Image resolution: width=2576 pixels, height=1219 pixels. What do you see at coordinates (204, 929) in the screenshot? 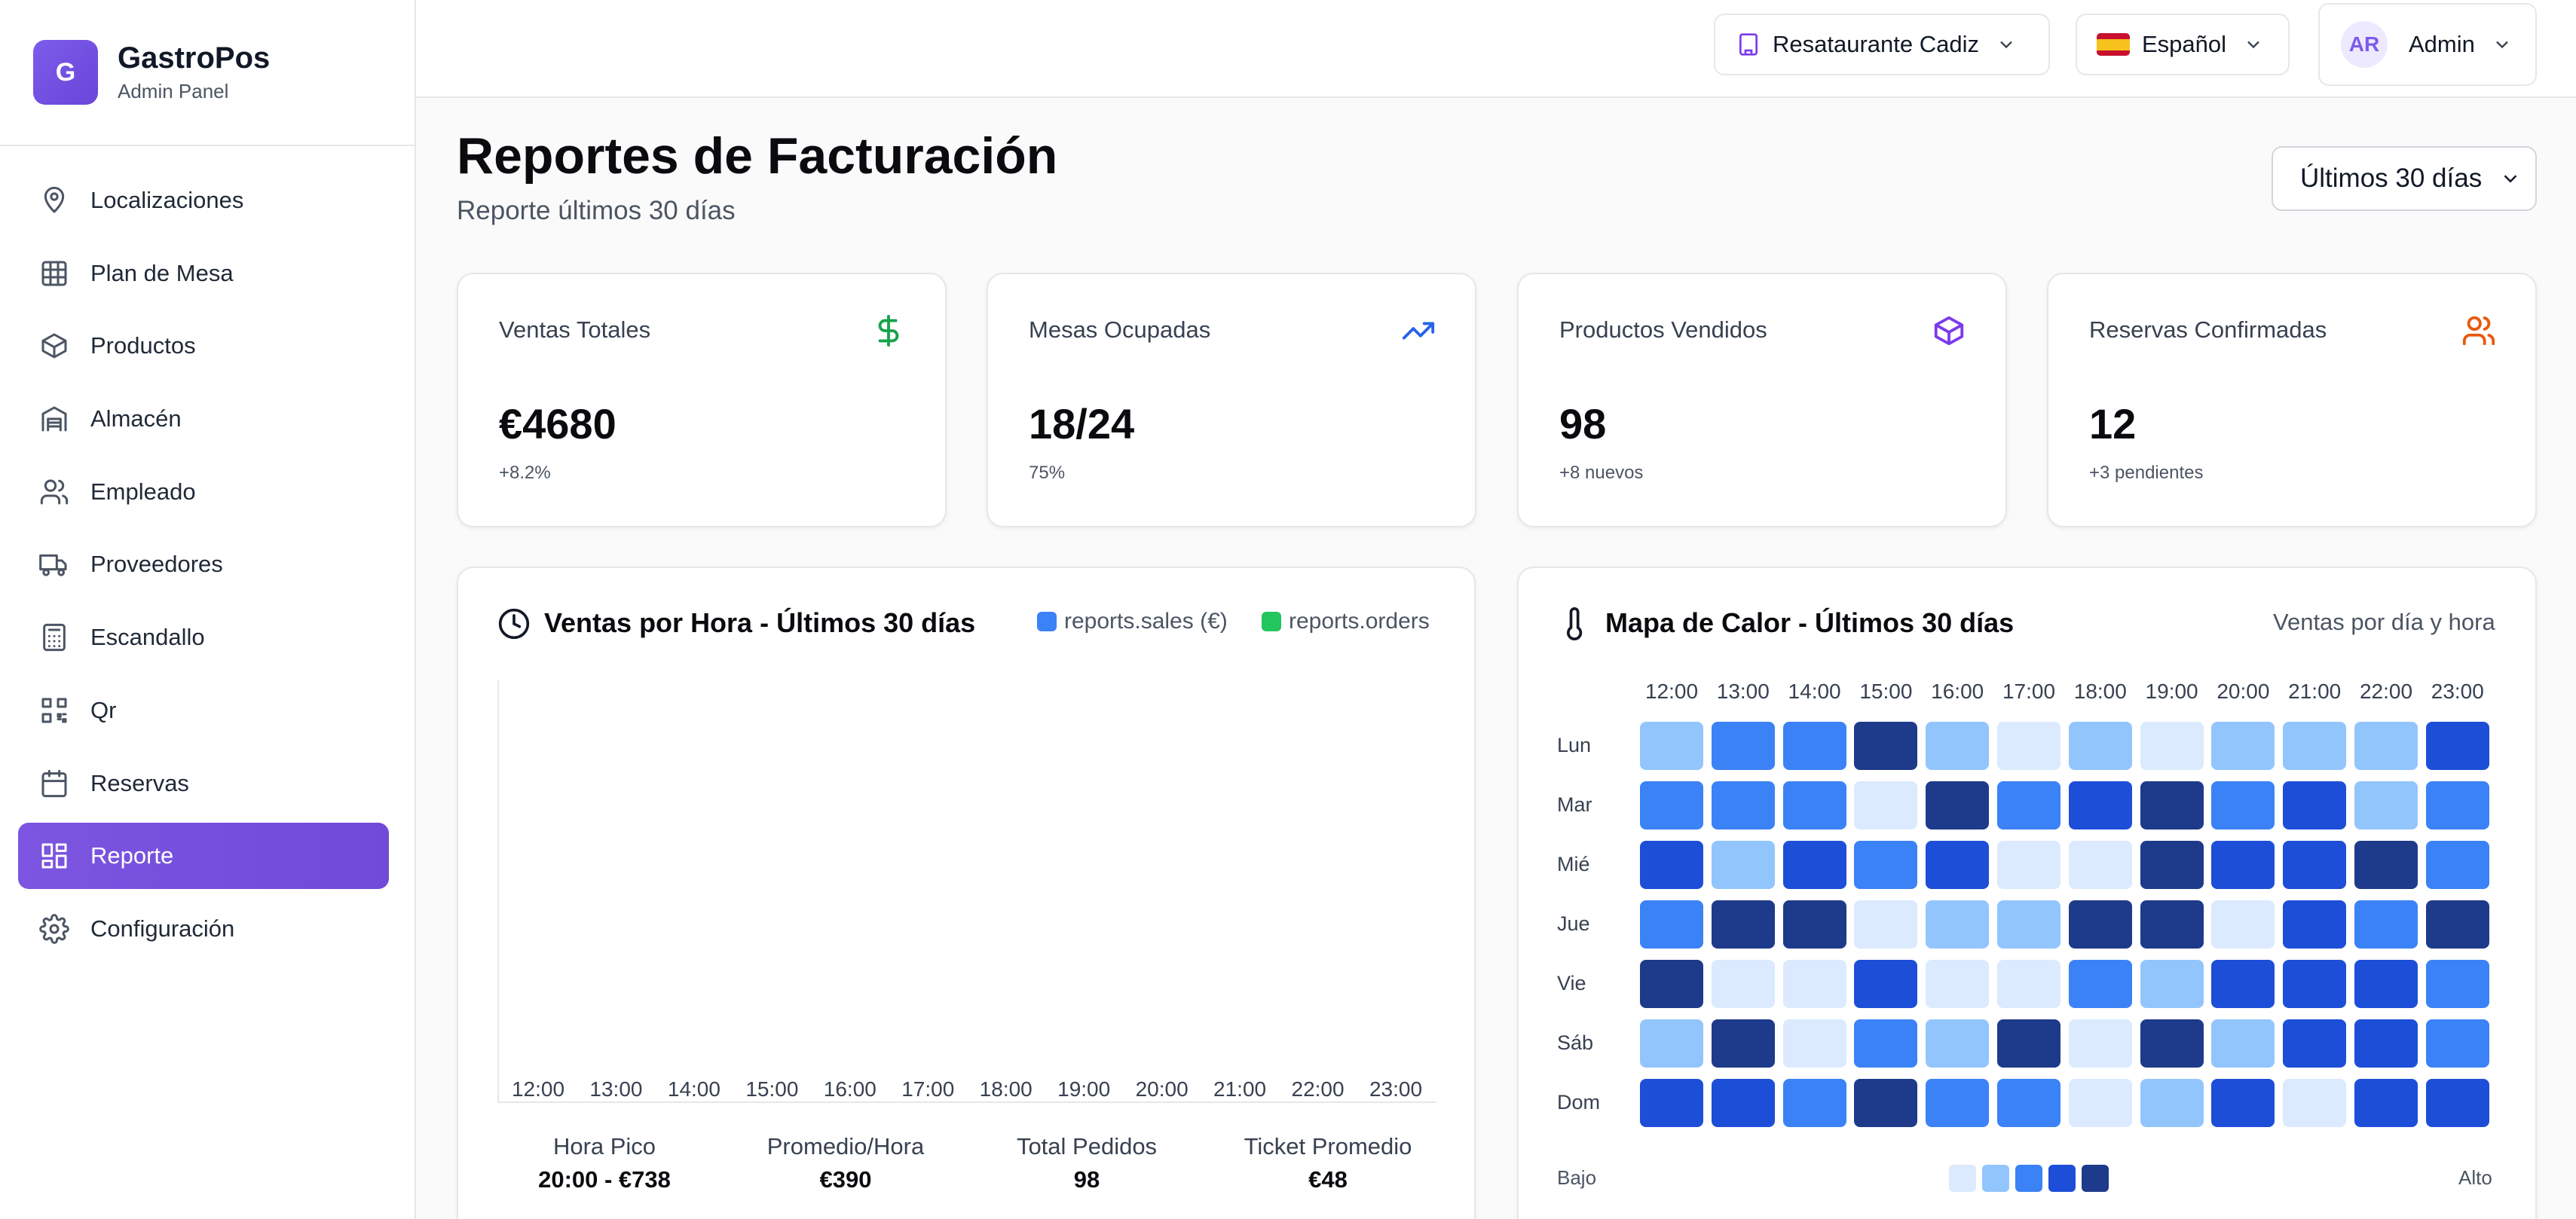
I see `sidebar-item-configuracion: Configuración` at bounding box center [204, 929].